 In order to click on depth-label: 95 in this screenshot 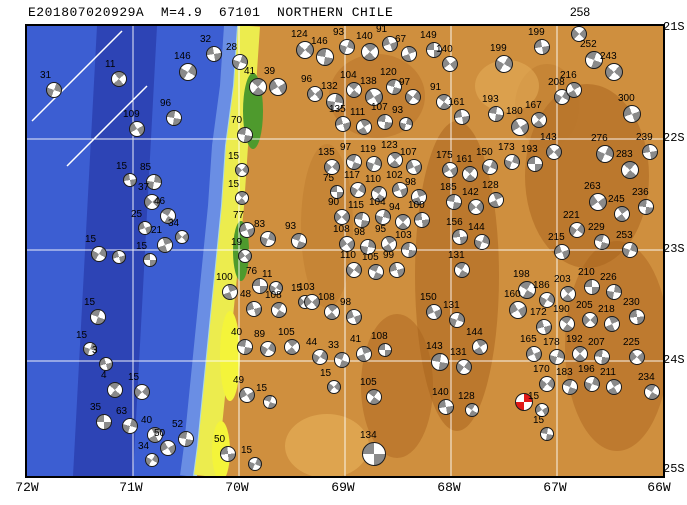, I will do `click(381, 229)`.